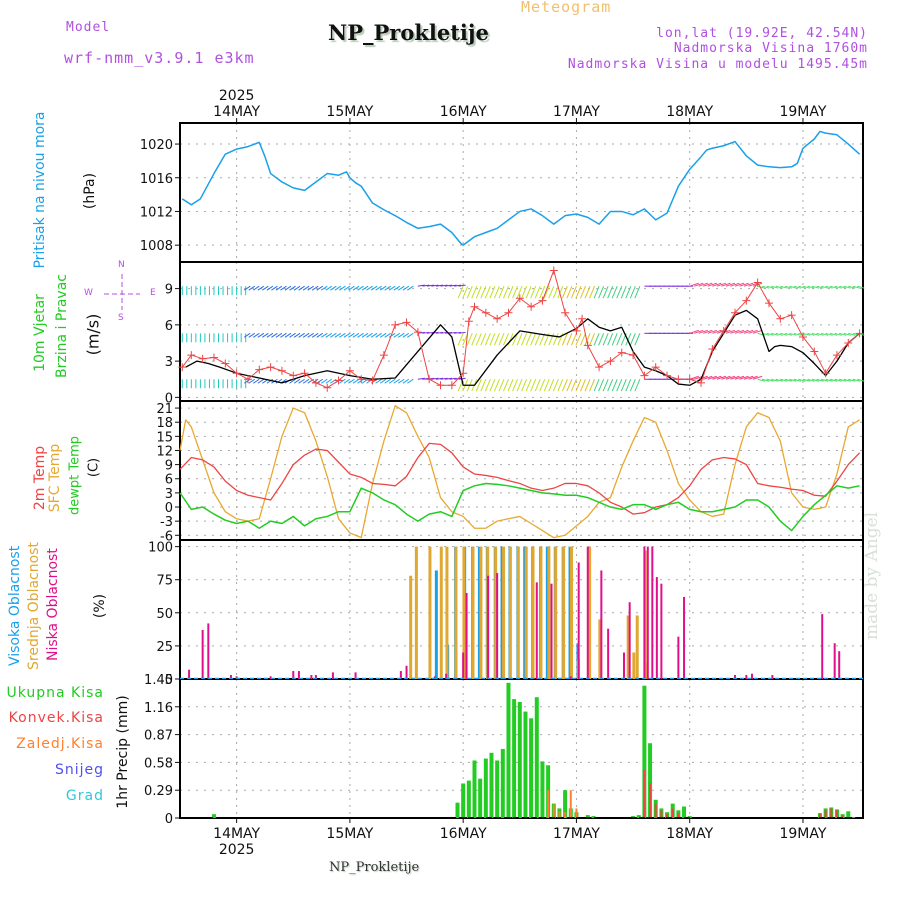 The width and height of the screenshot is (900, 900). What do you see at coordinates (164, 409) in the screenshot?
I see `y-tick-label: 21` at bounding box center [164, 409].